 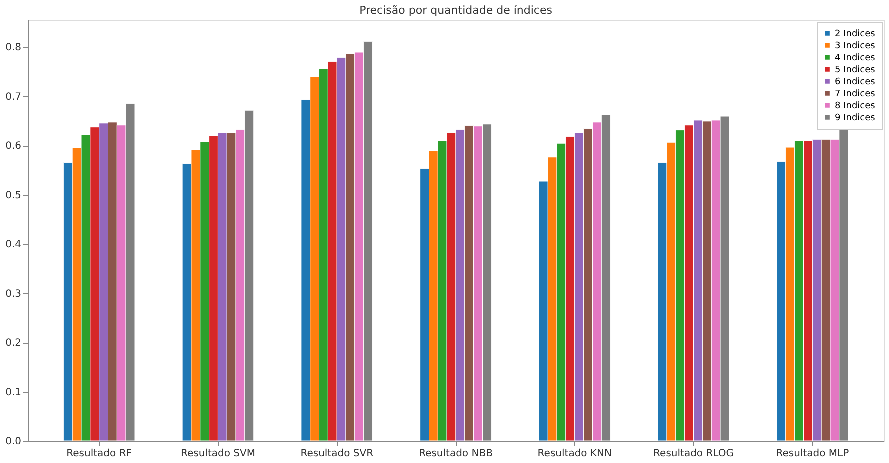 I want to click on legend-label: 3 Indices, so click(x=855, y=47).